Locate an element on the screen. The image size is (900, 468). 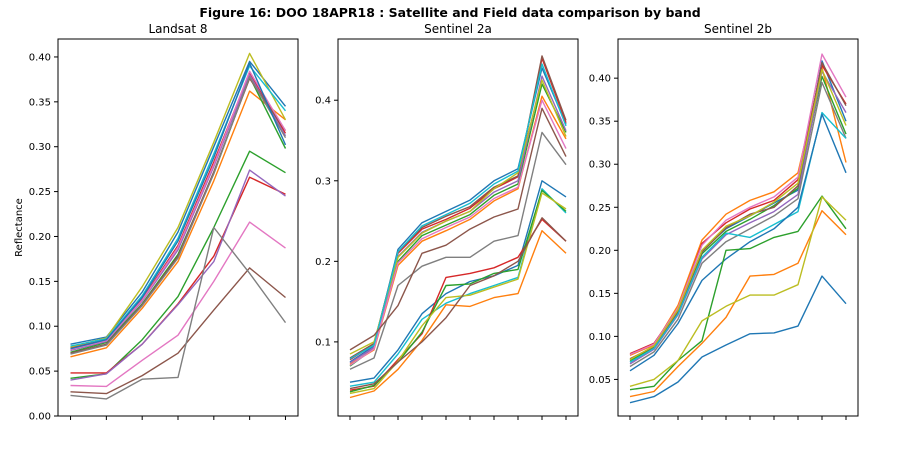
y-tick-label: 0.2 is located at coordinates (323, 262).